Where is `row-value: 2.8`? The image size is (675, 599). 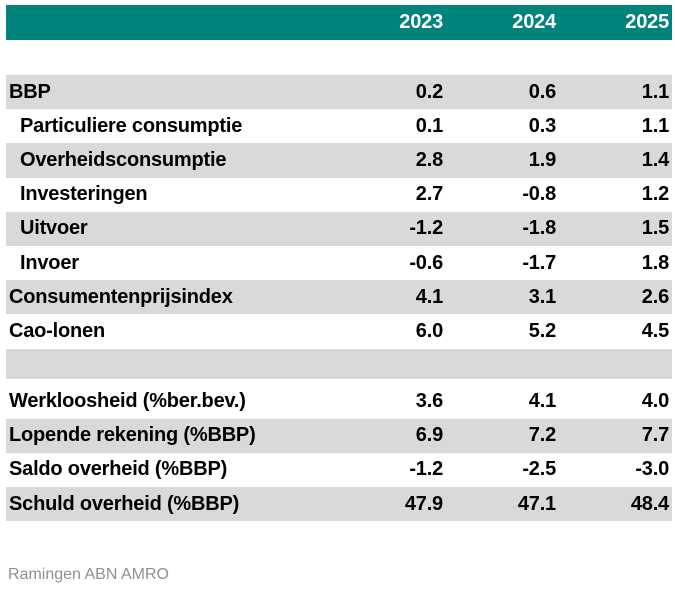 row-value: 2.8 is located at coordinates (429, 159).